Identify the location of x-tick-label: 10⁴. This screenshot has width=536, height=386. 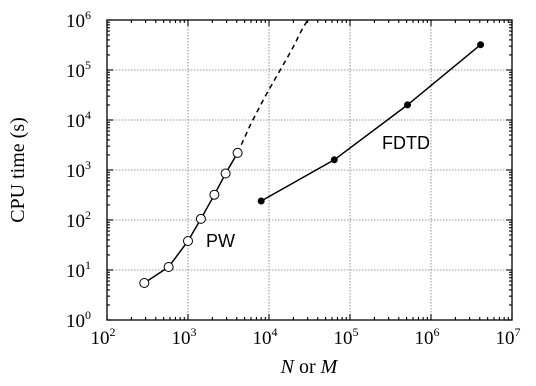
(265, 337).